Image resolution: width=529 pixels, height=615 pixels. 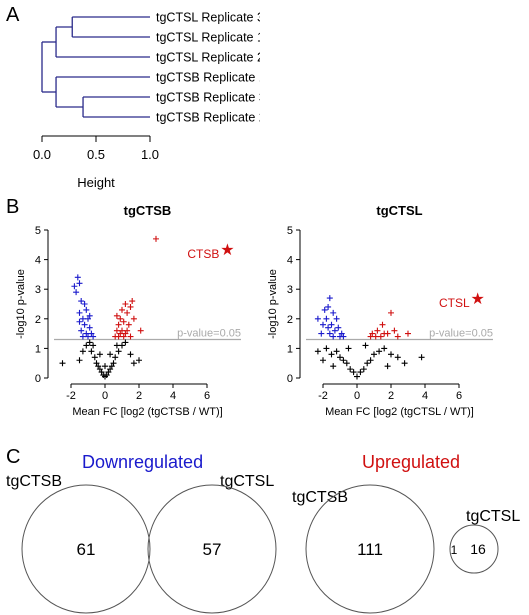 I want to click on dendrogram-leaf-label: tgCTSL Replicate 3, so click(x=208, y=18).